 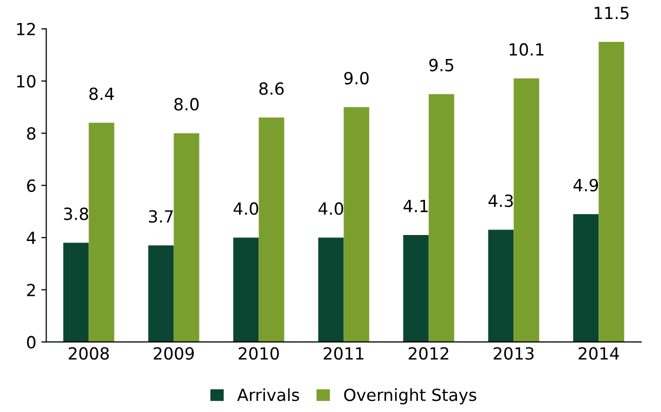 What do you see at coordinates (31, 342) in the screenshot?
I see `y-tick-label: 0` at bounding box center [31, 342].